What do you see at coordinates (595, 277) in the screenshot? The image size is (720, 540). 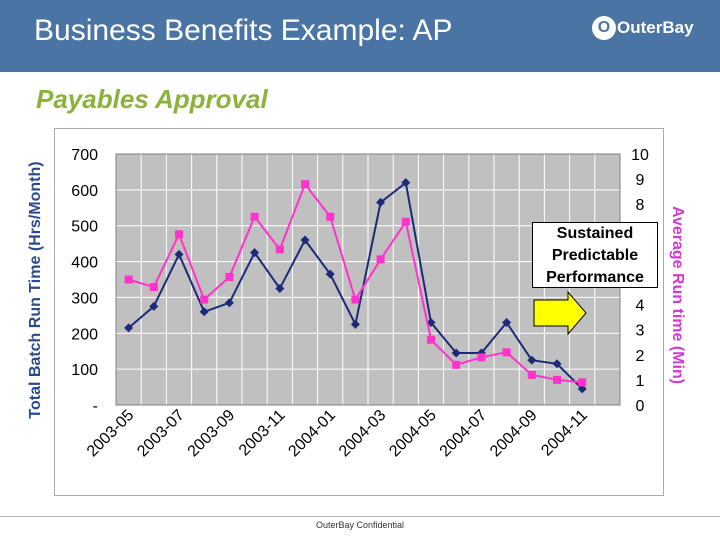 I see `annotation-line-3: Performance` at bounding box center [595, 277].